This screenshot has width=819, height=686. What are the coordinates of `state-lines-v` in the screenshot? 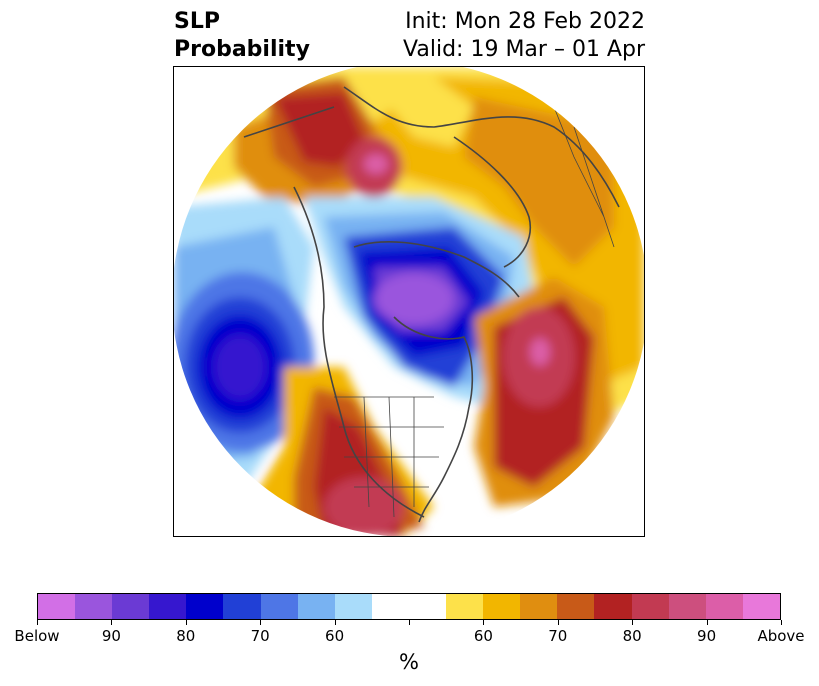 It's located at (389, 457).